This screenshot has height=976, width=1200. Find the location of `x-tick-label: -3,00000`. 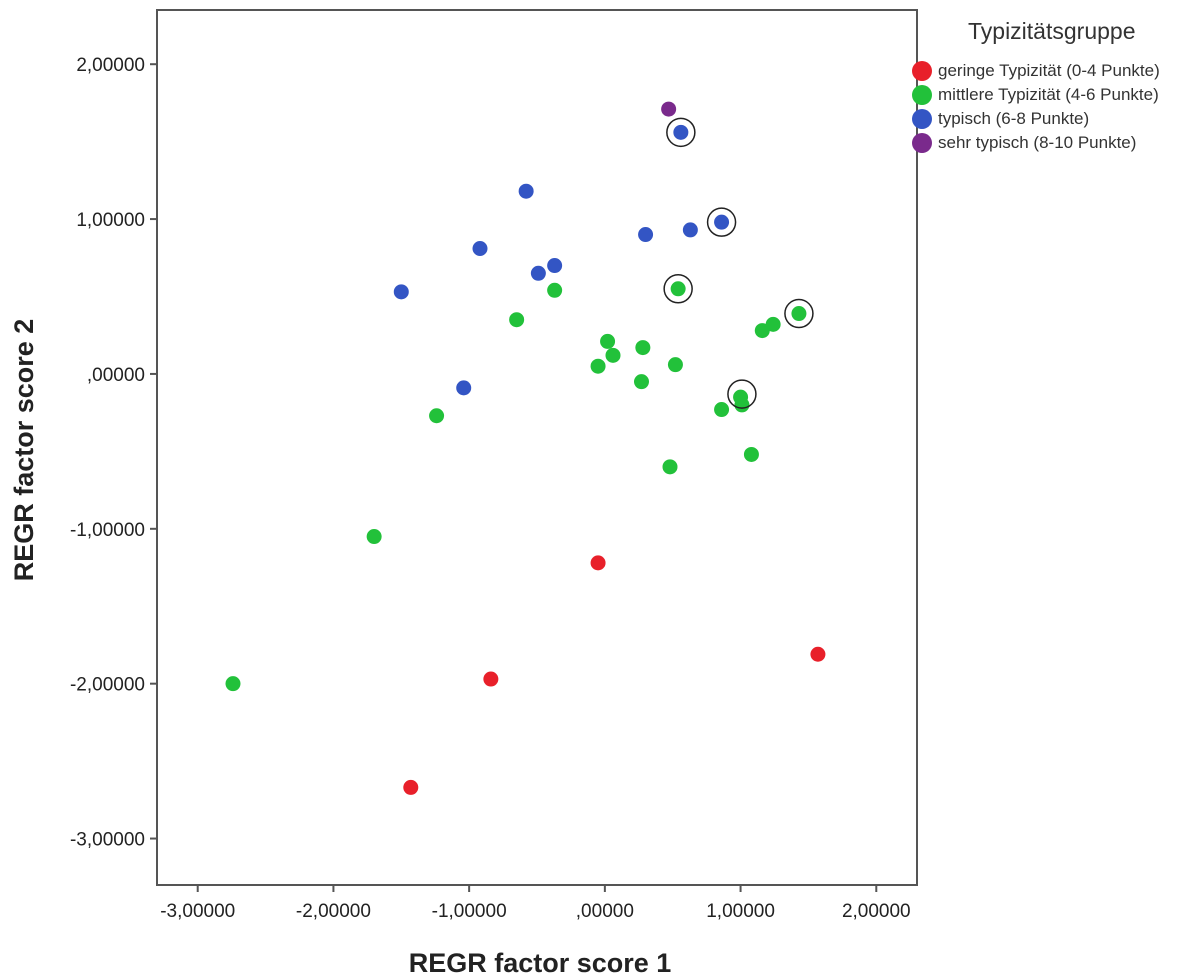

x-tick-label: -3,00000 is located at coordinates (197, 911).